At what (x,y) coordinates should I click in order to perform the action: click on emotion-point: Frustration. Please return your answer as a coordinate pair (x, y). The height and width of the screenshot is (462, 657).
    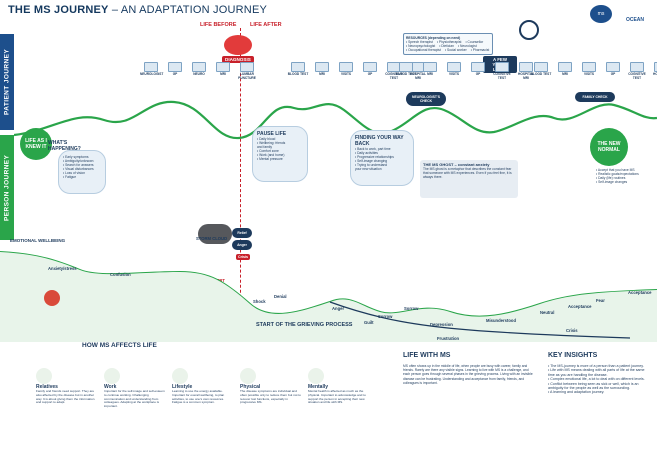
    Looking at the image, I should click on (448, 338).